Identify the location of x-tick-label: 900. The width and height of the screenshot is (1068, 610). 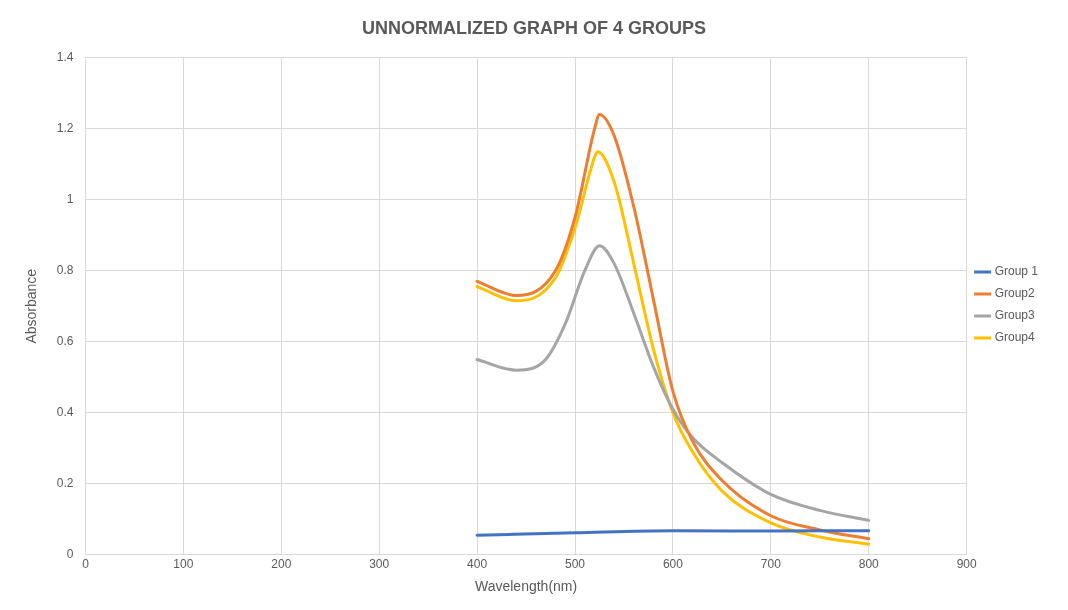
(966, 564).